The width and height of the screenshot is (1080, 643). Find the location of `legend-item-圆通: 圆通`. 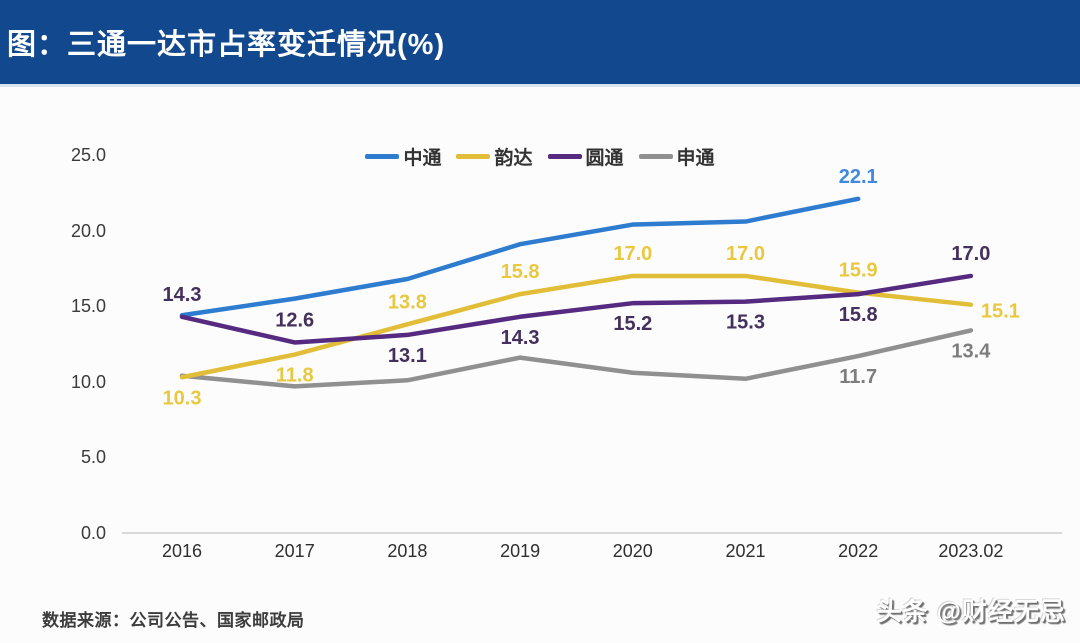

legend-item-圆通: 圆通 is located at coordinates (585, 156).